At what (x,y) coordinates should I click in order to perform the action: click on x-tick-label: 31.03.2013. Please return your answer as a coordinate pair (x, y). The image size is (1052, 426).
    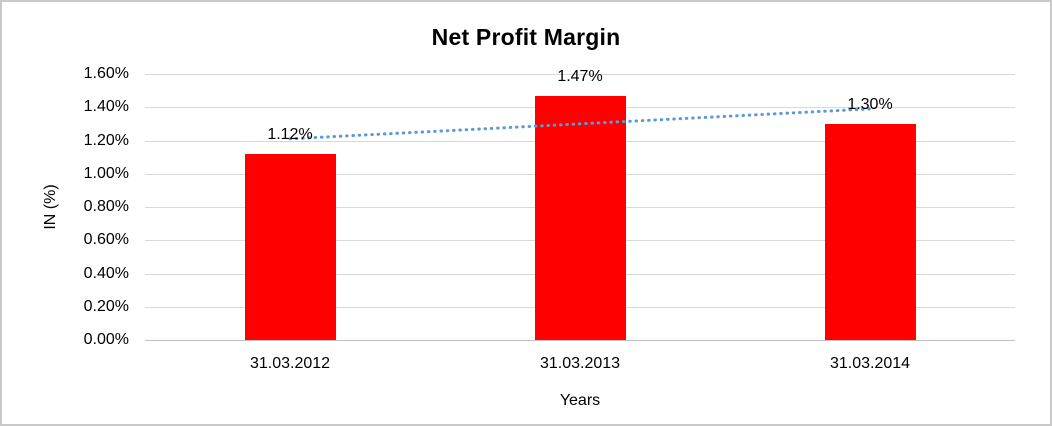
    Looking at the image, I should click on (580, 363).